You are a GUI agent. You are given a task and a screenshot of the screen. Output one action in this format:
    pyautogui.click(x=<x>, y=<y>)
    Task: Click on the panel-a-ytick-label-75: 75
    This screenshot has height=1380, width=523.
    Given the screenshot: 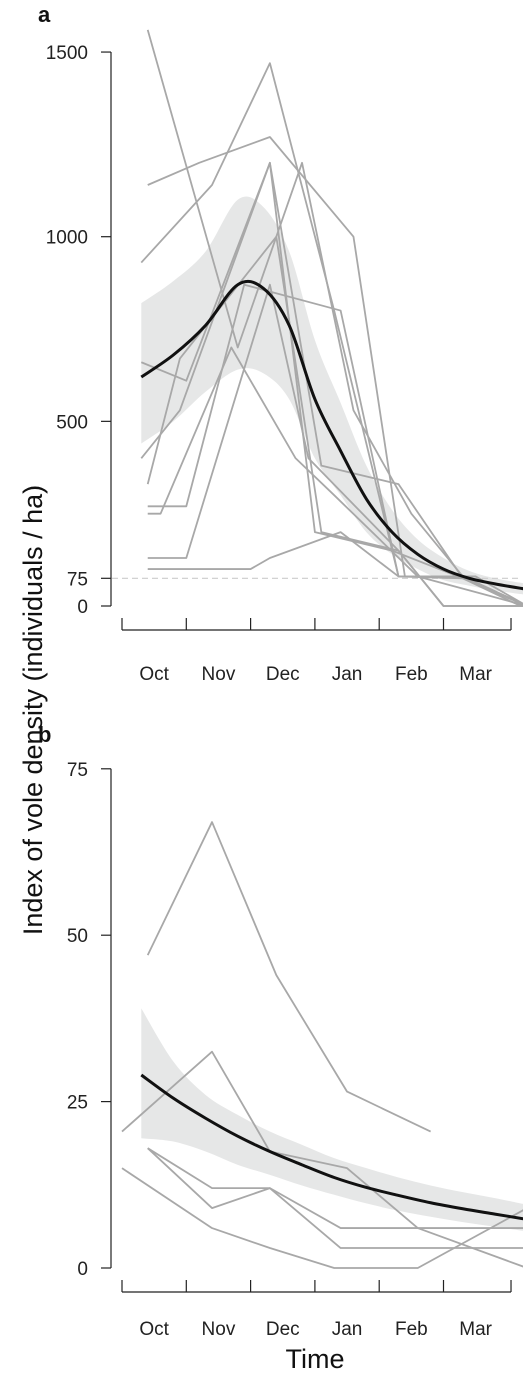 What is the action you would take?
    pyautogui.click(x=77, y=579)
    